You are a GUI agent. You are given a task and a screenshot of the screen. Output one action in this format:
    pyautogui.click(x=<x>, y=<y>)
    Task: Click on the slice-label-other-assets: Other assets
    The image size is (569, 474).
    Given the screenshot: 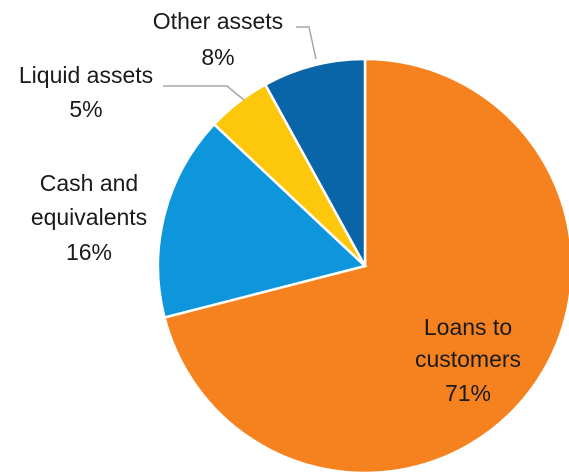 What is the action you would take?
    pyautogui.click(x=218, y=21)
    